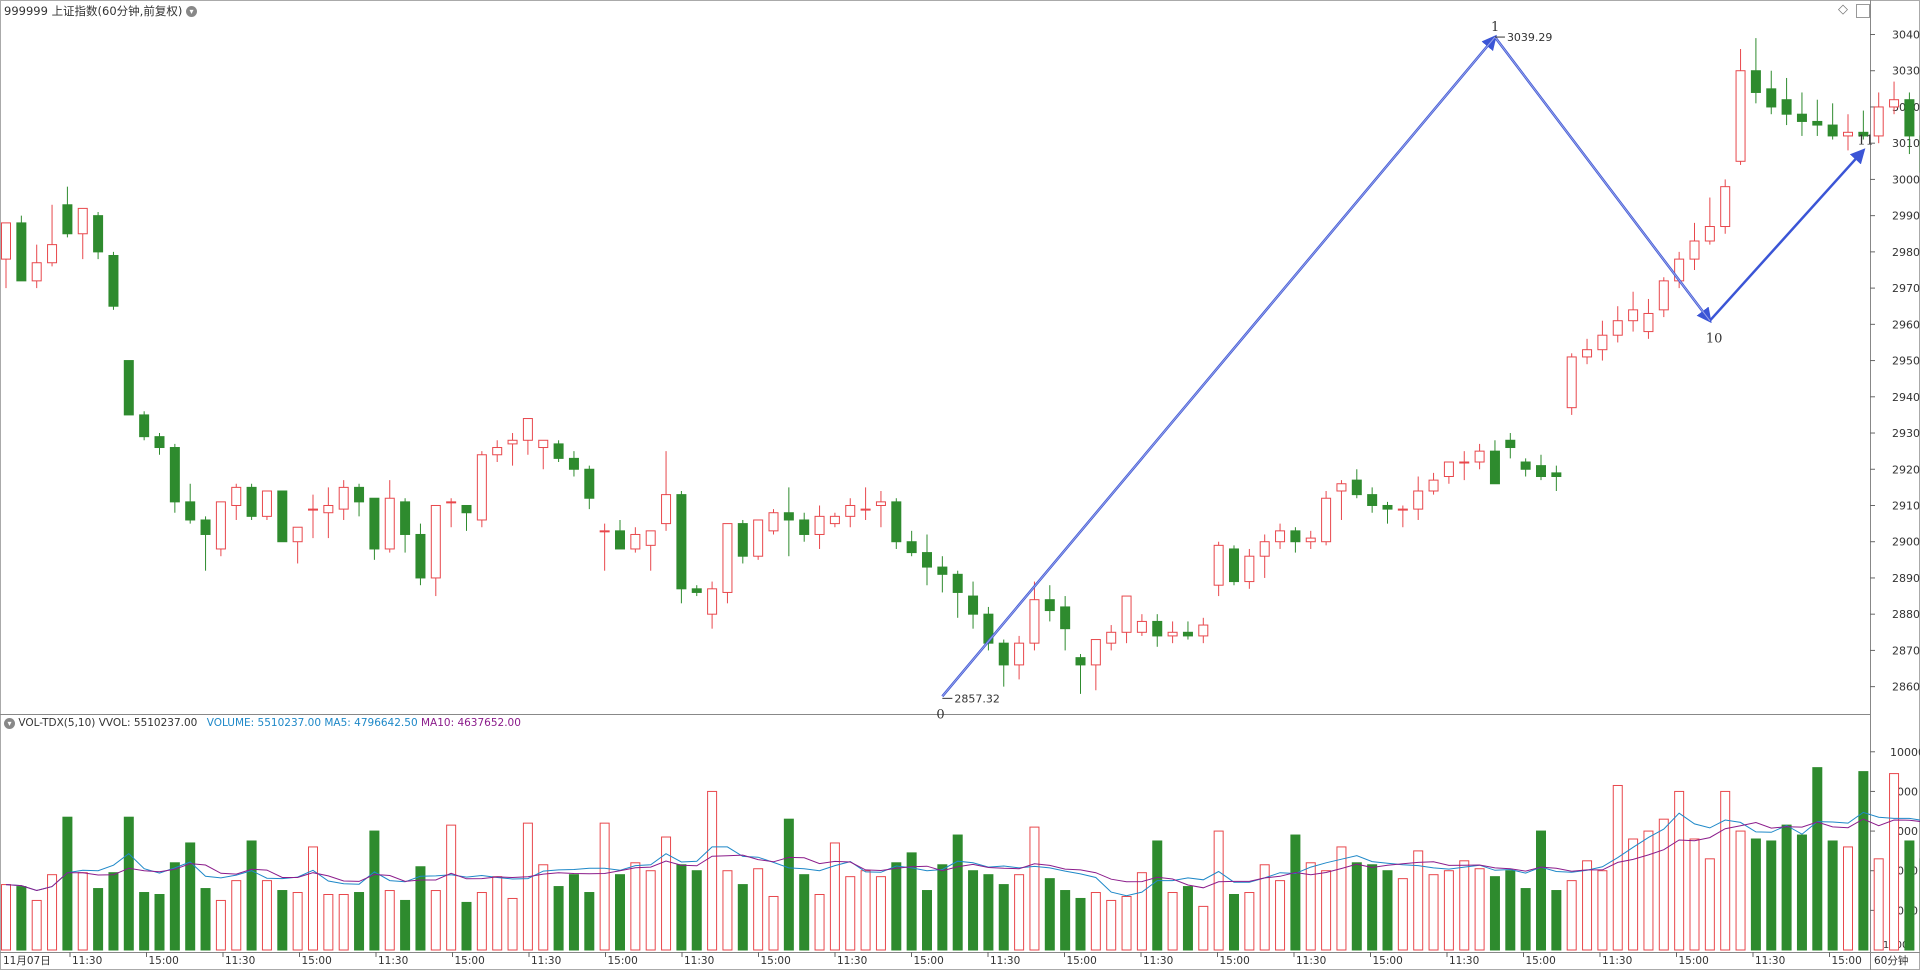  What do you see at coordinates (1906, 650) in the screenshot?
I see `price-tick-label: 2870` at bounding box center [1906, 650].